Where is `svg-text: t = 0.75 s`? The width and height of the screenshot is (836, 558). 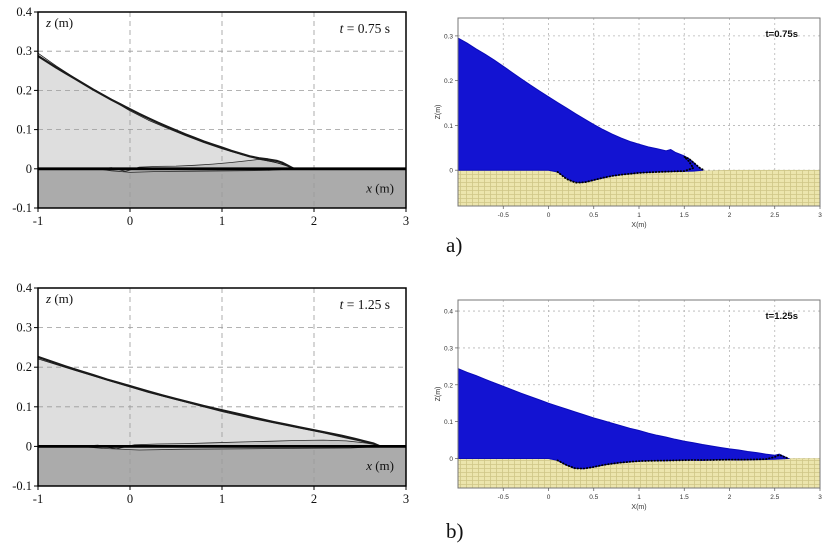
svg-text: t = 0.75 s is located at coordinates (365, 28).